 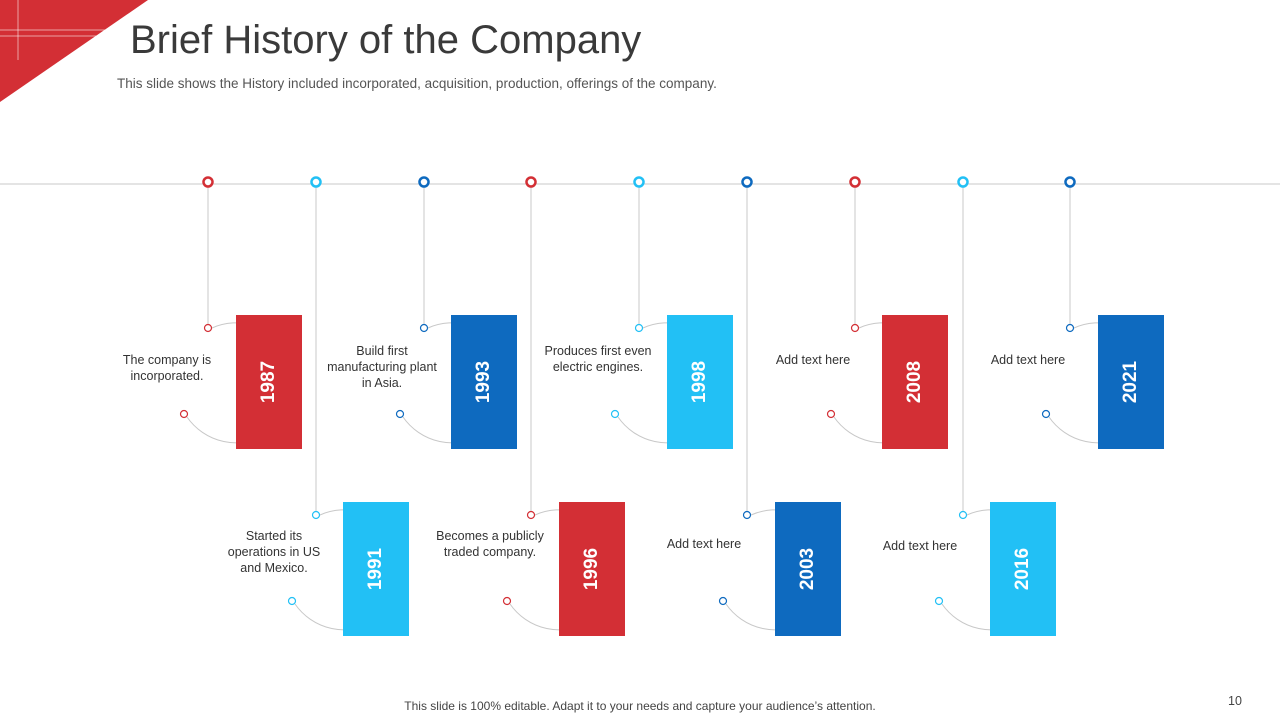 I want to click on event-text-2021: Add text here, so click(x=1028, y=360).